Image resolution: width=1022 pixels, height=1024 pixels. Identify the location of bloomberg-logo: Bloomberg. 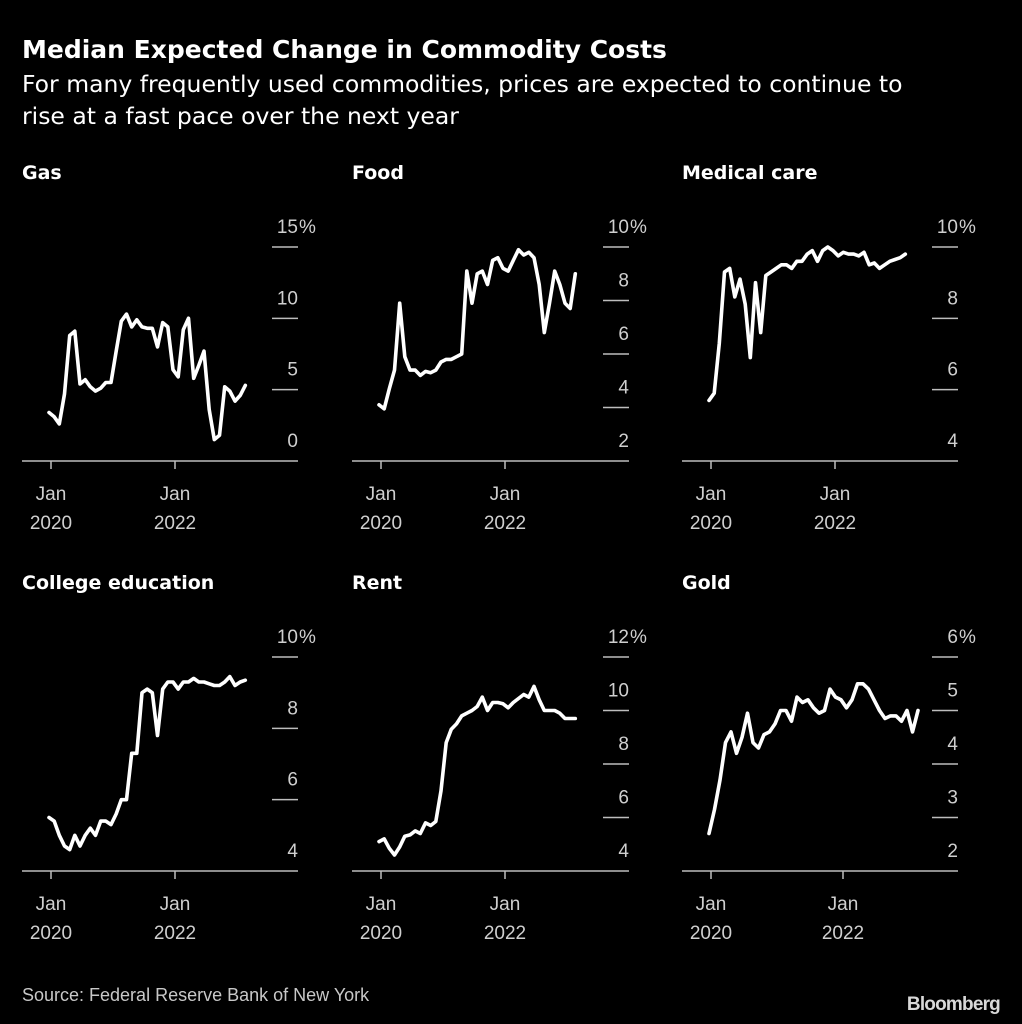
(953, 1004).